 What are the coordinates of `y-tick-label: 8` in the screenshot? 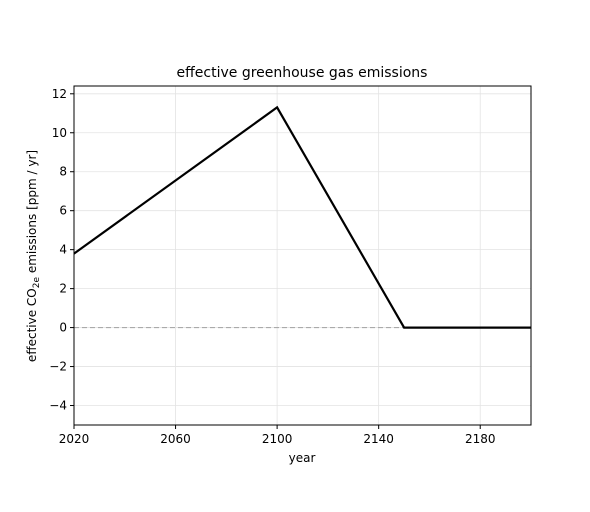 It's located at (63, 172).